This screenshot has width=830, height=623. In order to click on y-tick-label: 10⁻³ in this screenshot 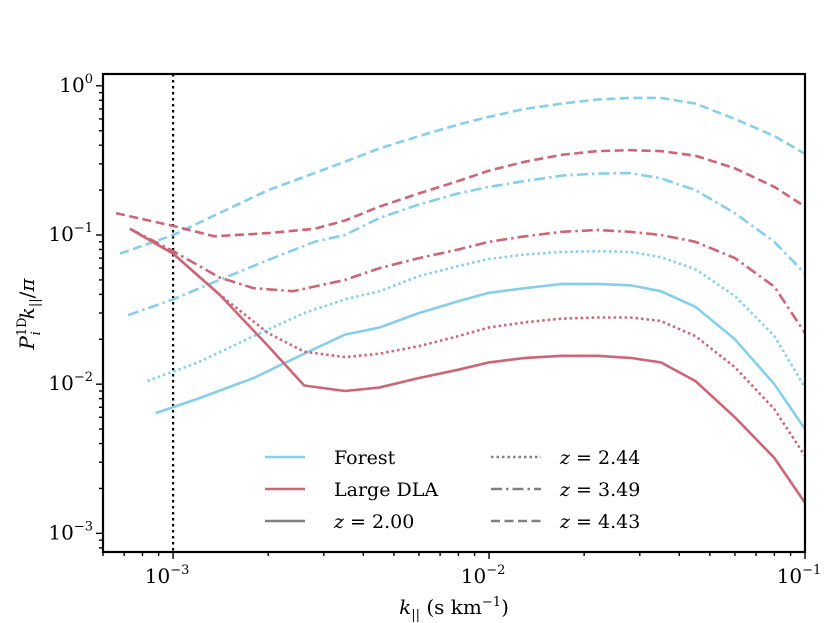, I will do `click(70, 531)`.